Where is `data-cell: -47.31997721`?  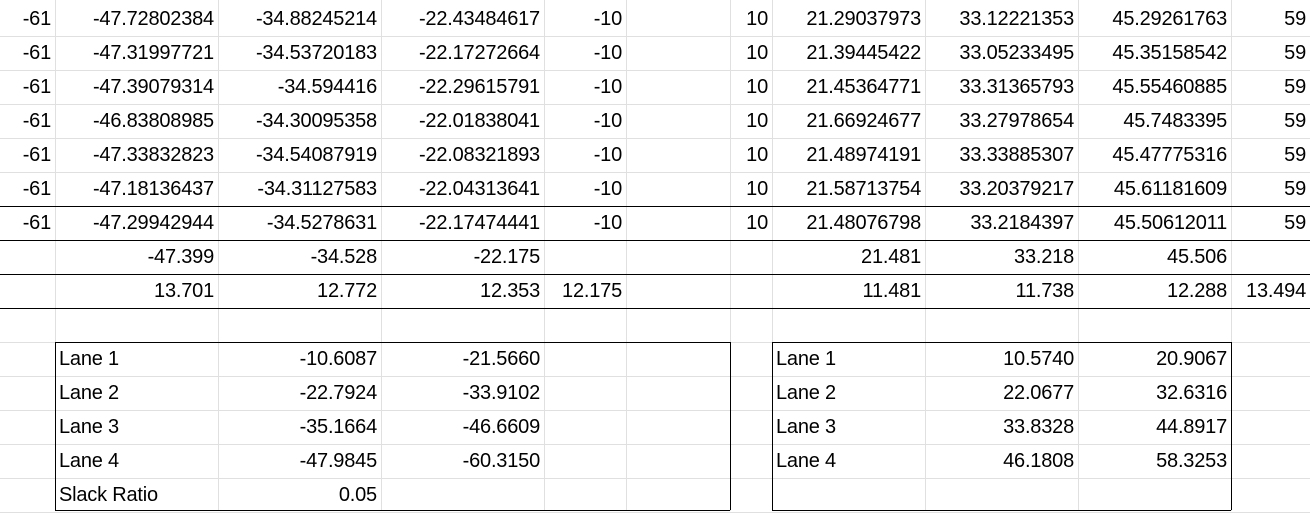
data-cell: -47.31997721 is located at coordinates (153, 53).